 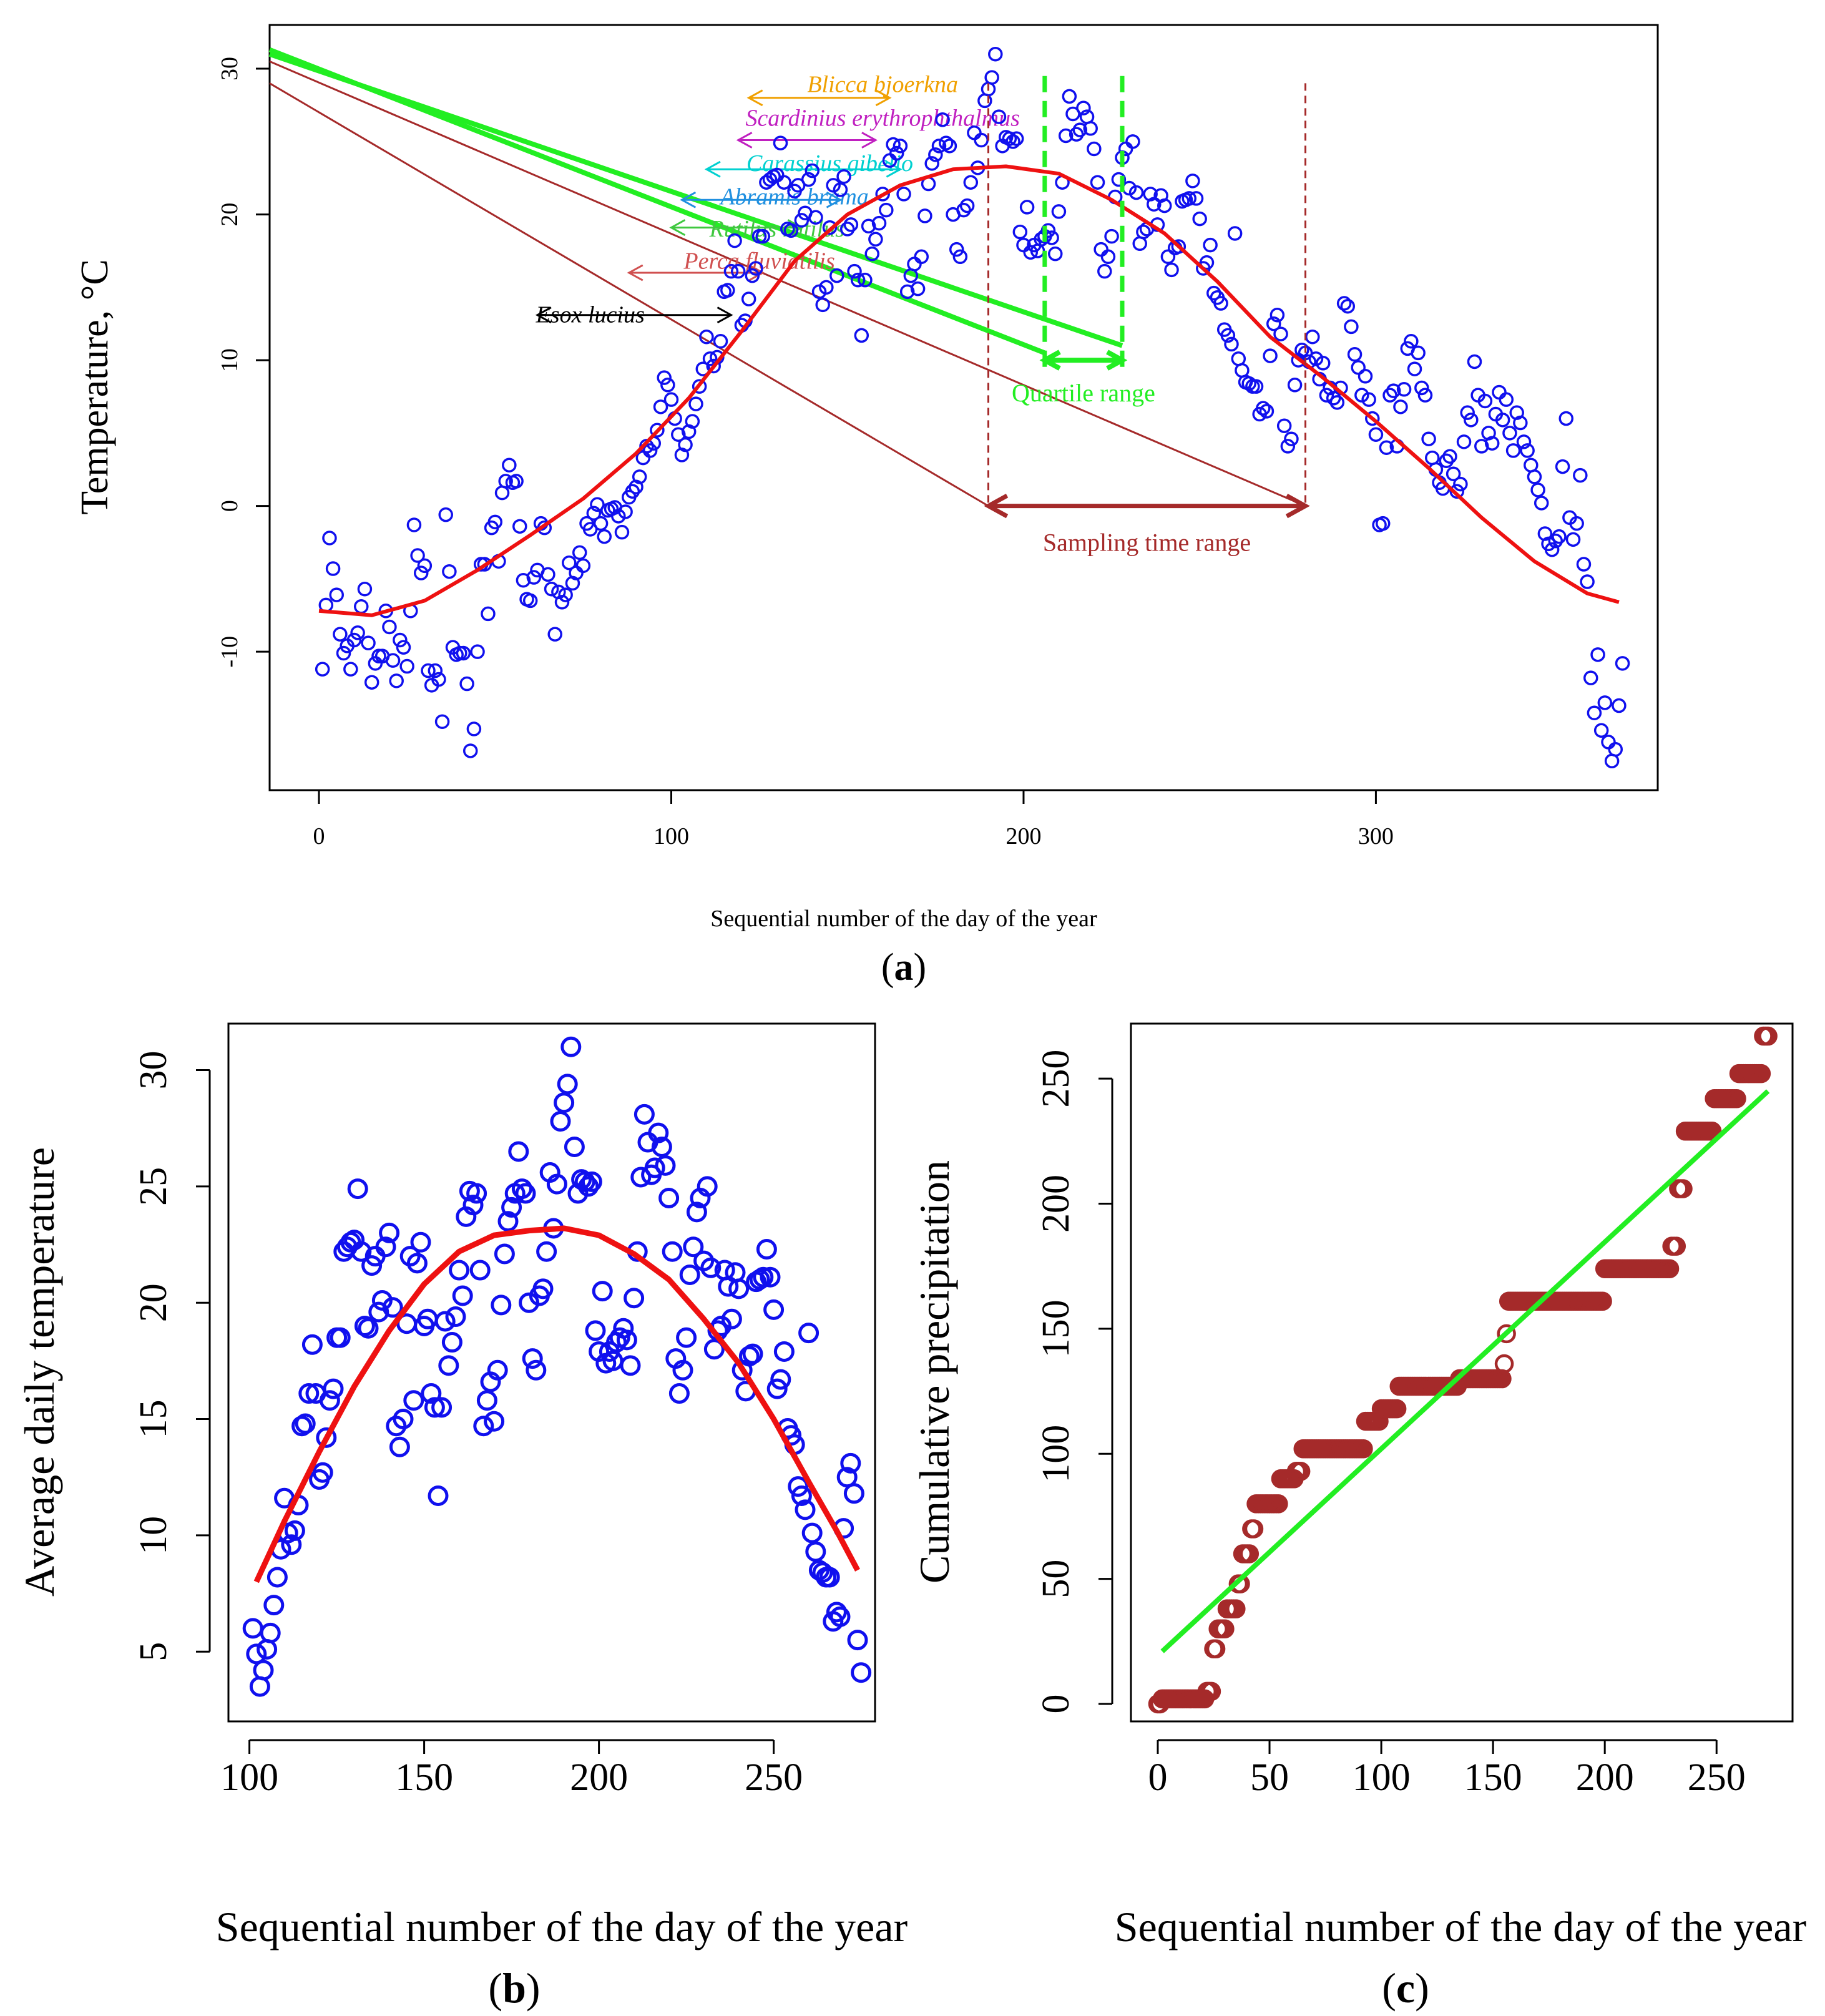 What do you see at coordinates (1462, 1372) in the screenshot?
I see `panel-c-plot-frame` at bounding box center [1462, 1372].